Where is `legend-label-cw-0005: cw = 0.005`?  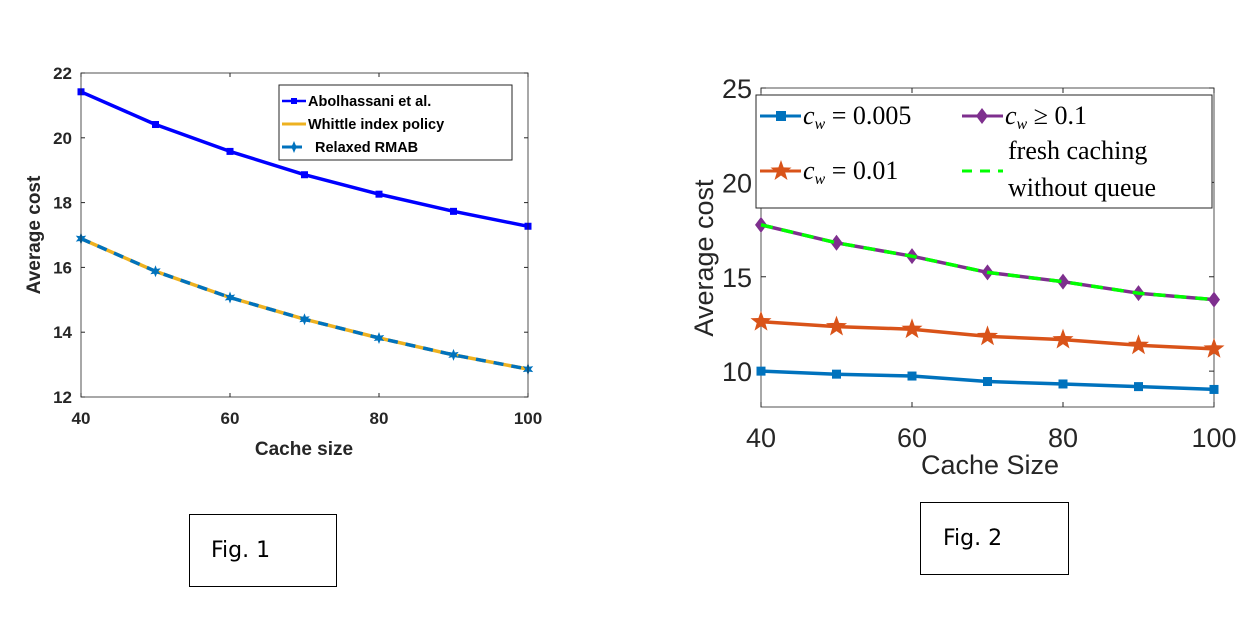
legend-label-cw-0005: cw = 0.005 is located at coordinates (857, 117).